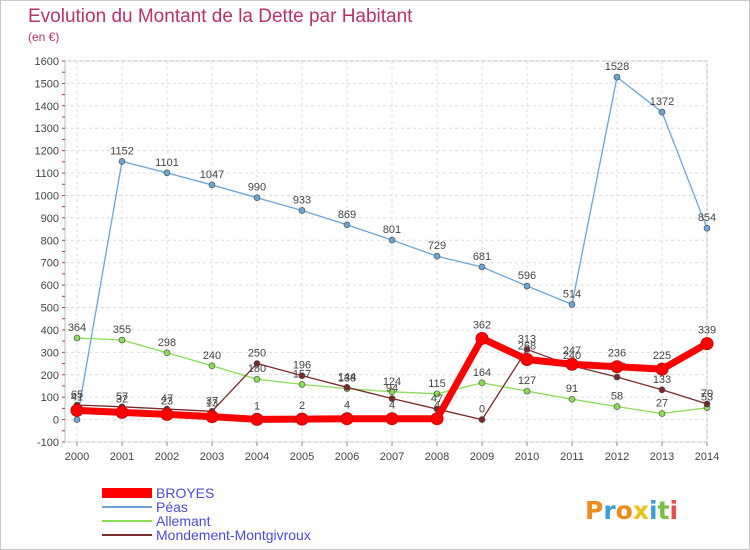  I want to click on y-tick-label: 100, so click(50, 398).